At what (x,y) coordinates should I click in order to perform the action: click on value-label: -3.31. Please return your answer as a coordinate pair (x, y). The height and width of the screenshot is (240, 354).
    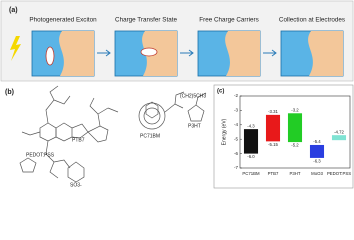
    Looking at the image, I should click on (273, 111).